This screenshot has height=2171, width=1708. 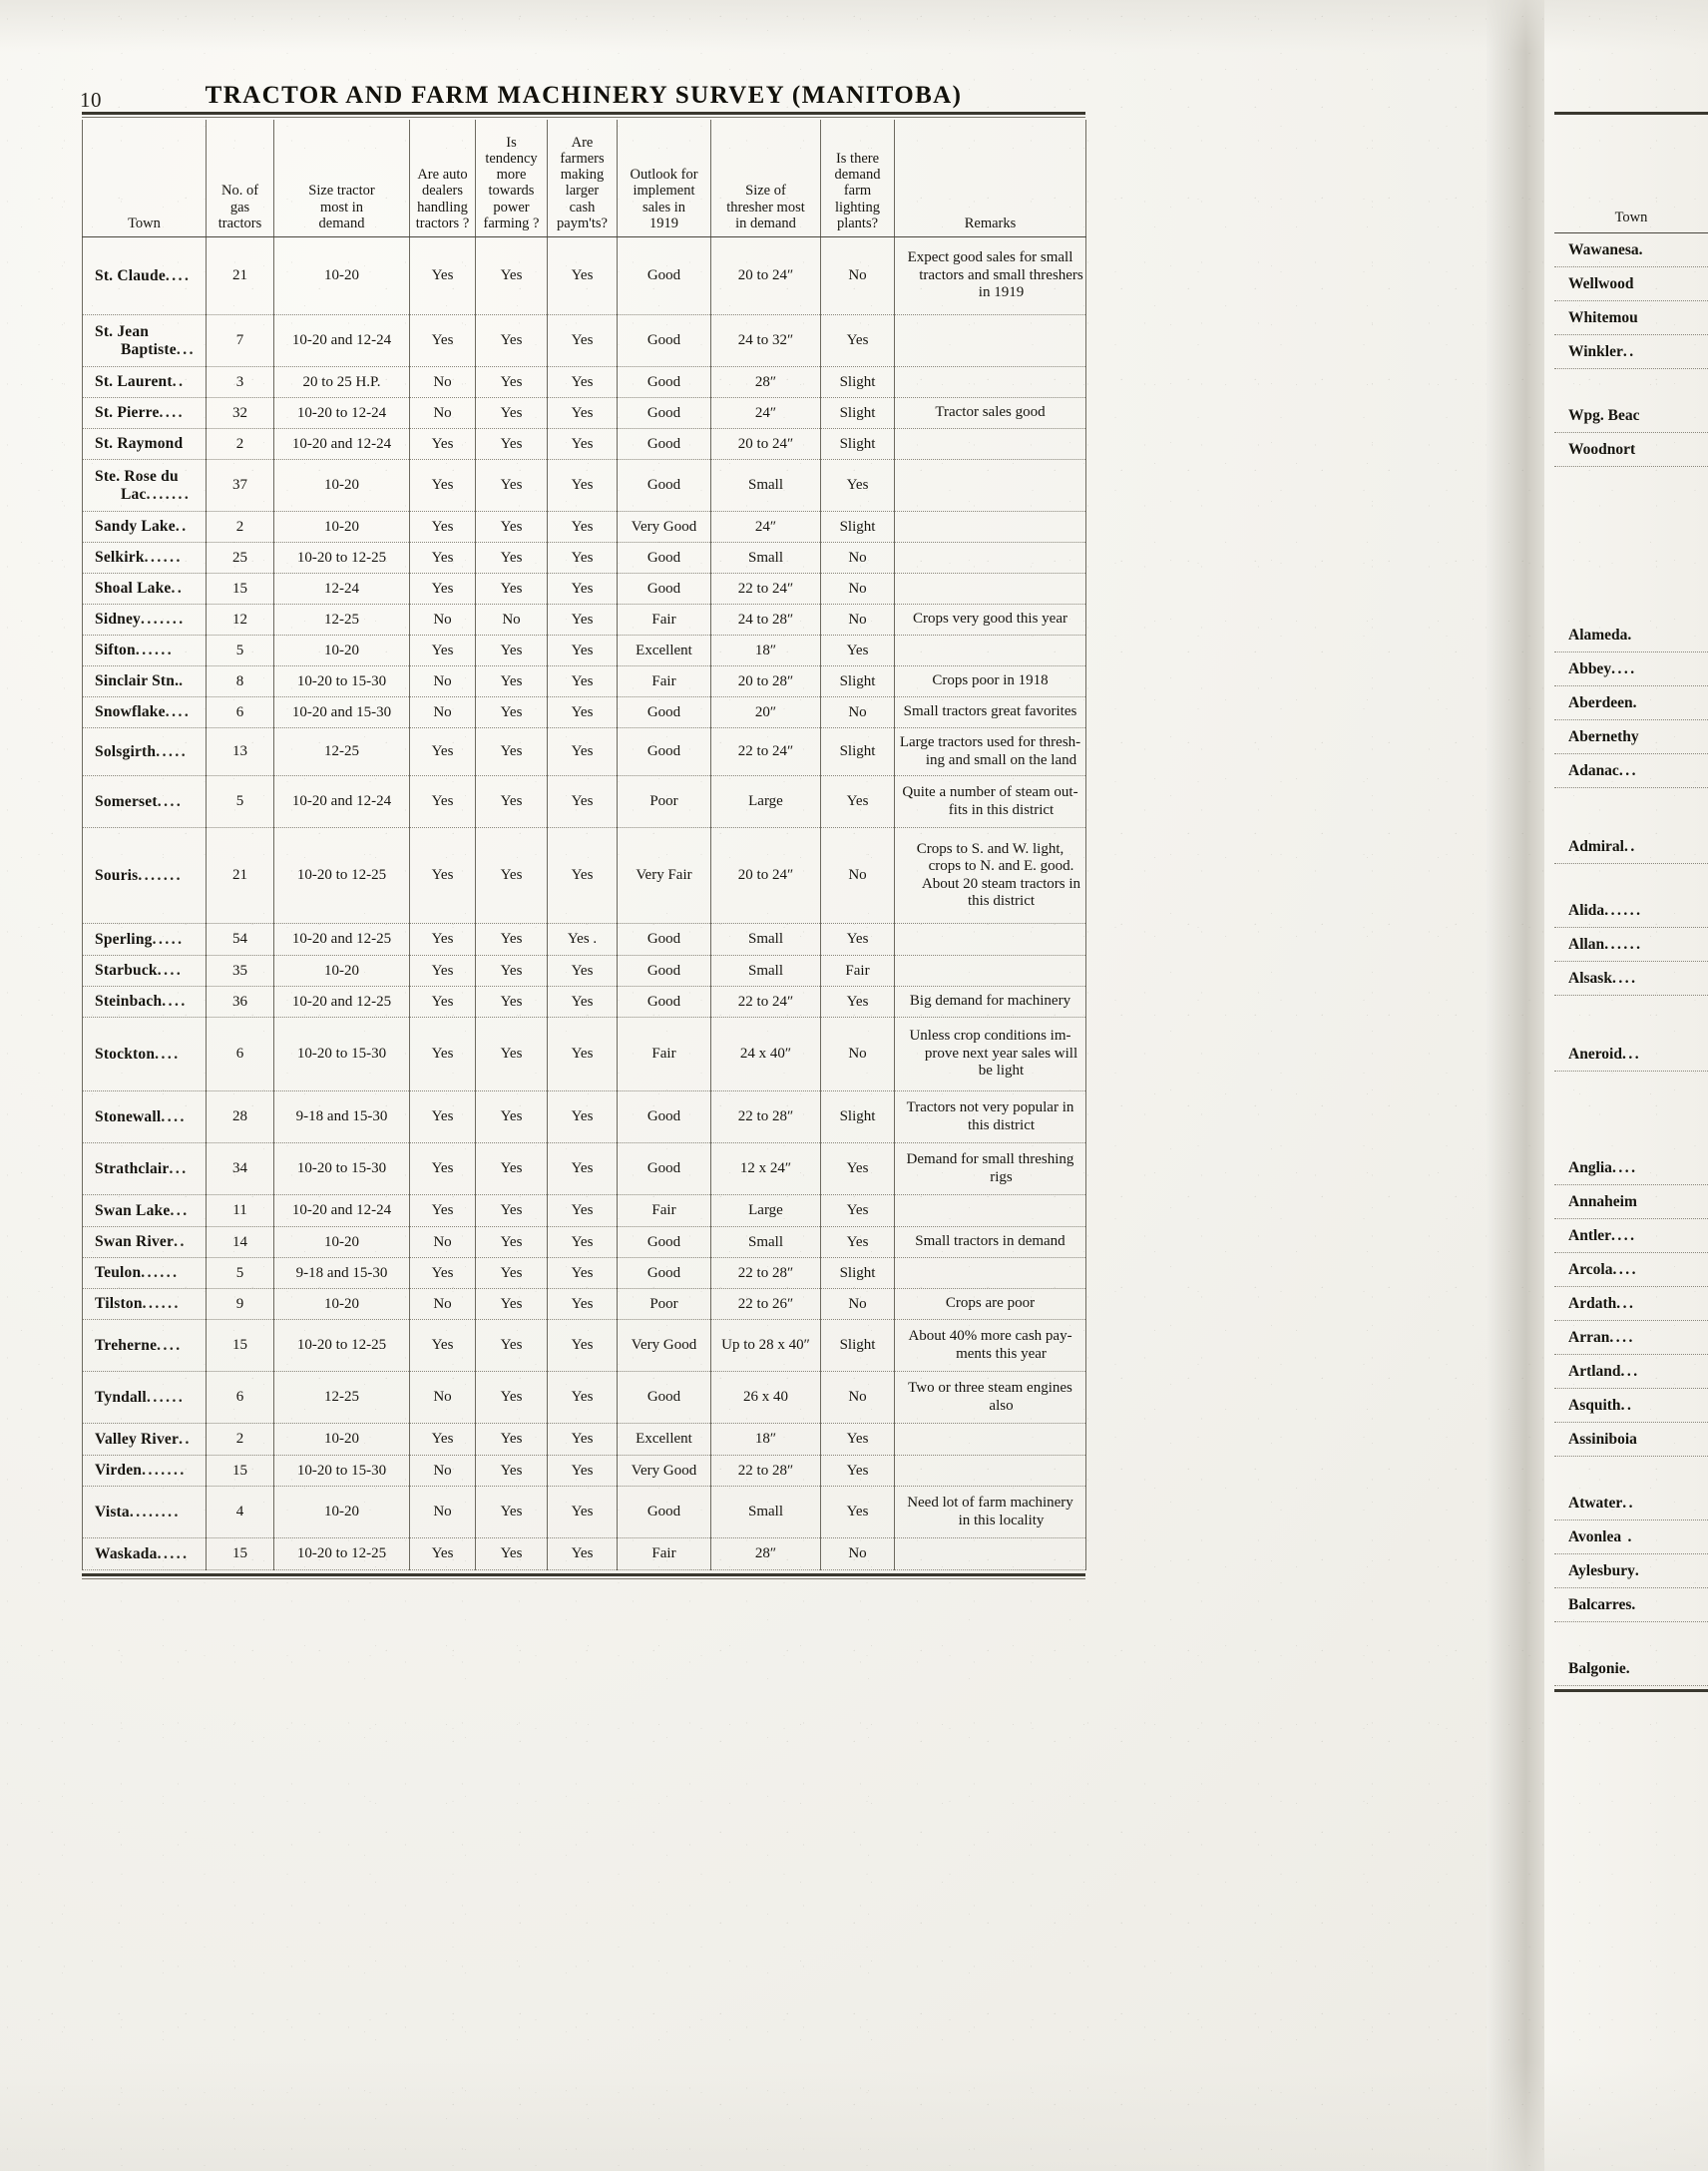 What do you see at coordinates (857, 971) in the screenshot?
I see `cell-lighting-plants: Fair` at bounding box center [857, 971].